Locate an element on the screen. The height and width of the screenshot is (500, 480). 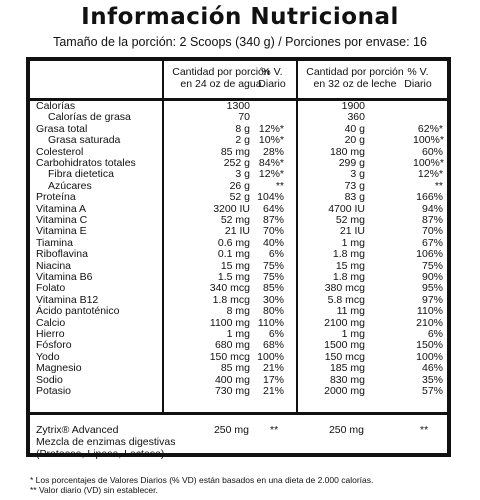
nutrient-name: Tiamina is located at coordinates (54, 242).